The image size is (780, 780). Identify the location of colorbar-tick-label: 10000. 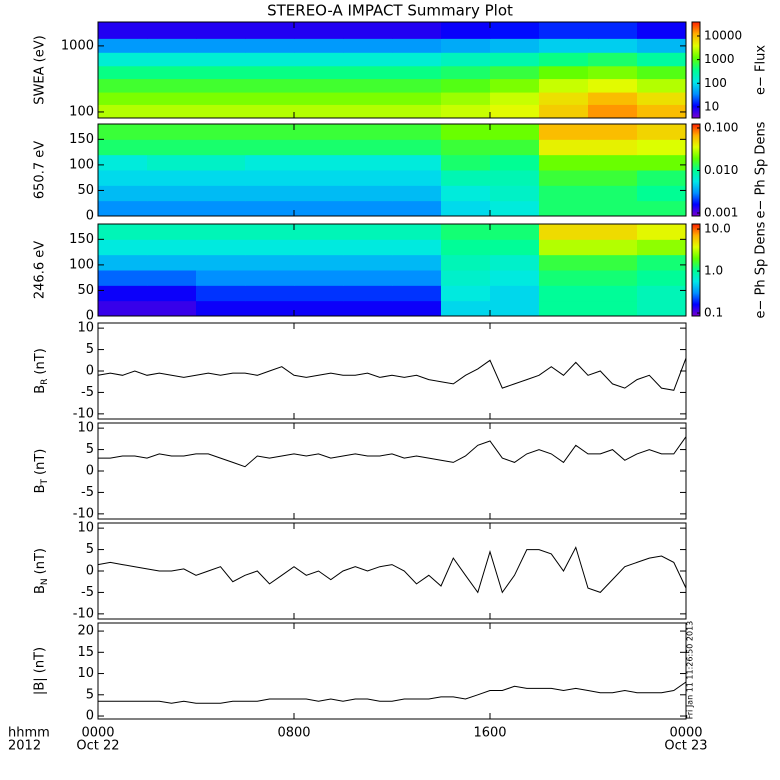
(723, 35).